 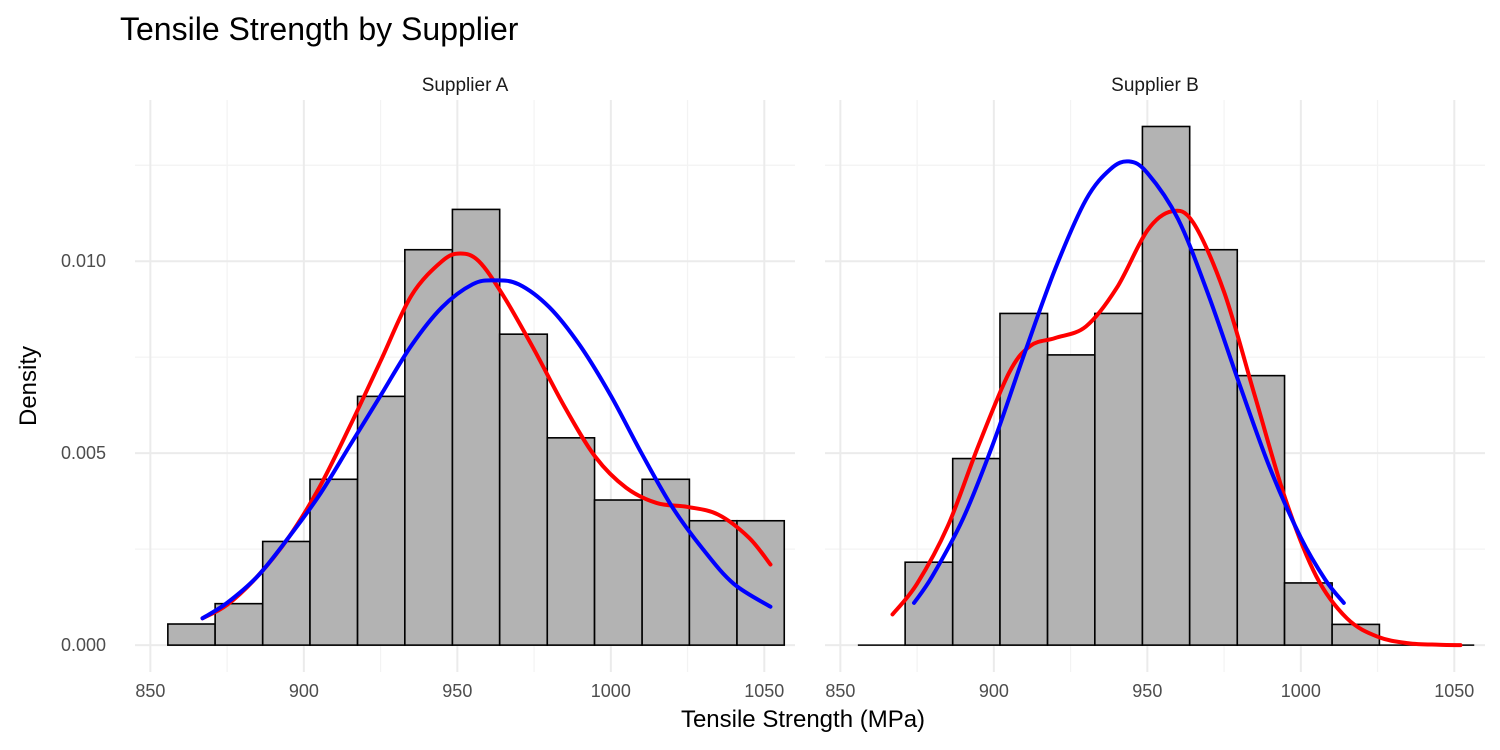 I want to click on y-tick-label: 0.010, so click(x=83, y=261).